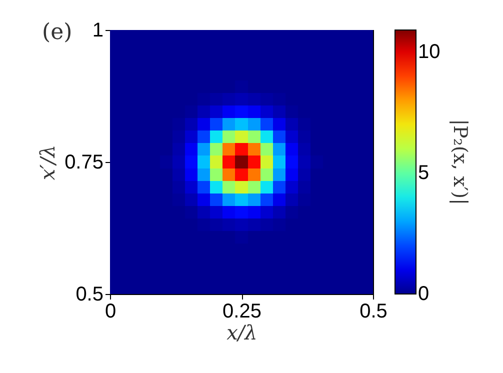 This screenshot has width=503, height=373. What do you see at coordinates (242, 311) in the screenshot?
I see `x-tick-label: 0.25` at bounding box center [242, 311].